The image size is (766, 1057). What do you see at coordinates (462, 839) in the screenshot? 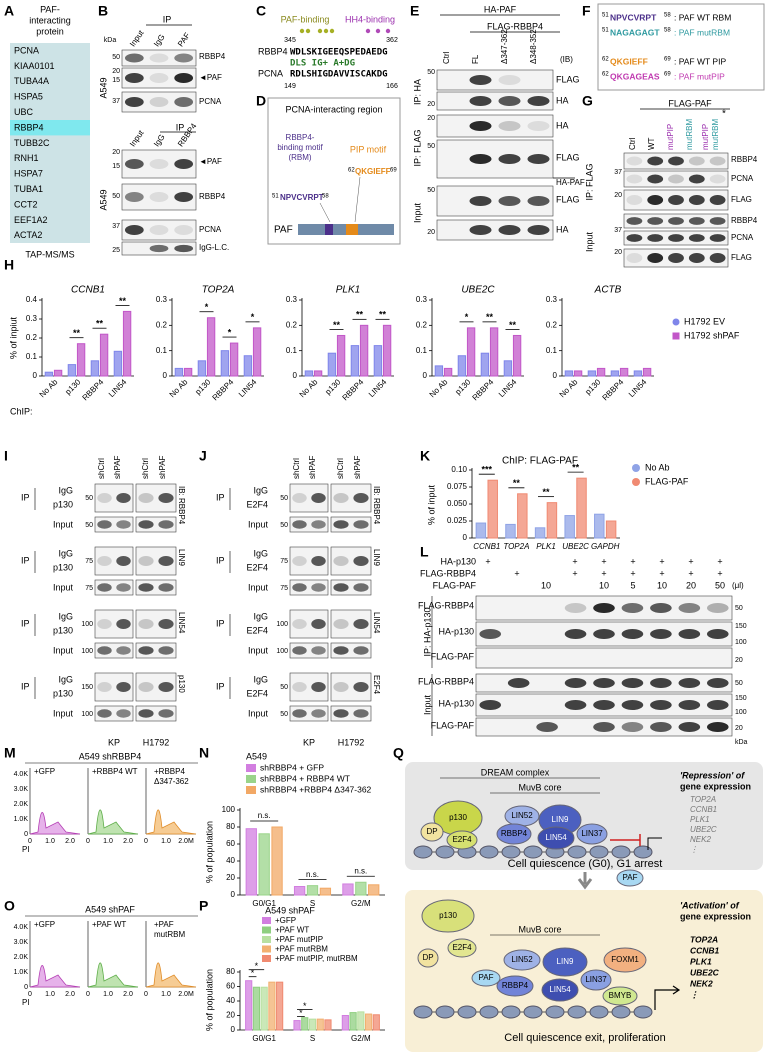
I see `proteins: E2F4` at bounding box center [462, 839].